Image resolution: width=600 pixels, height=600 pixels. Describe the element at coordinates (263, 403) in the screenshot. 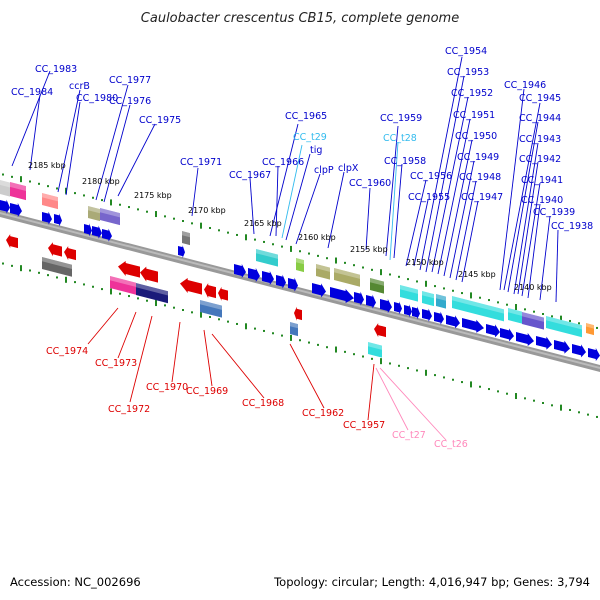

I see `gene-label-bottom: CC_1968` at that location.